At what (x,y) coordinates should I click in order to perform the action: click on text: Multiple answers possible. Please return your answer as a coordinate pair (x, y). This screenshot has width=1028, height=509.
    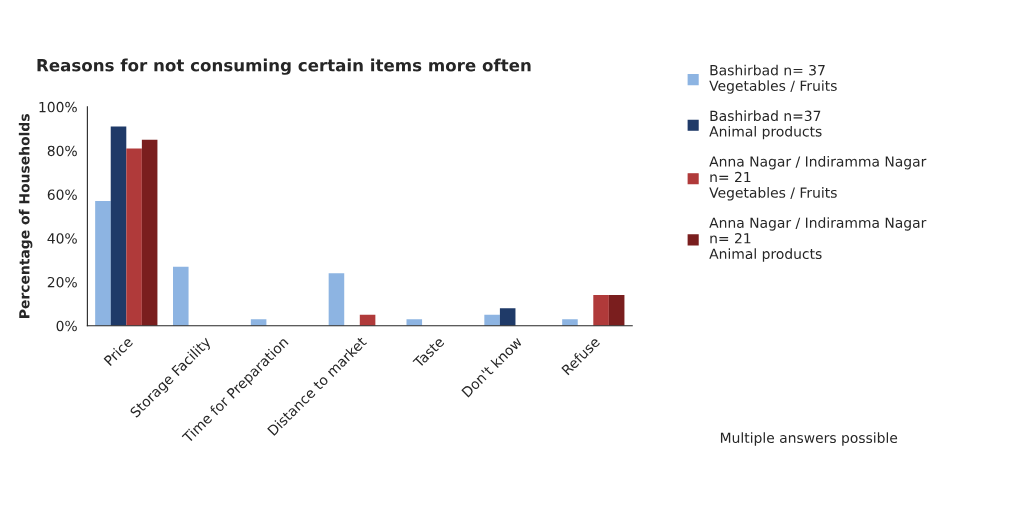
    Looking at the image, I should click on (809, 439).